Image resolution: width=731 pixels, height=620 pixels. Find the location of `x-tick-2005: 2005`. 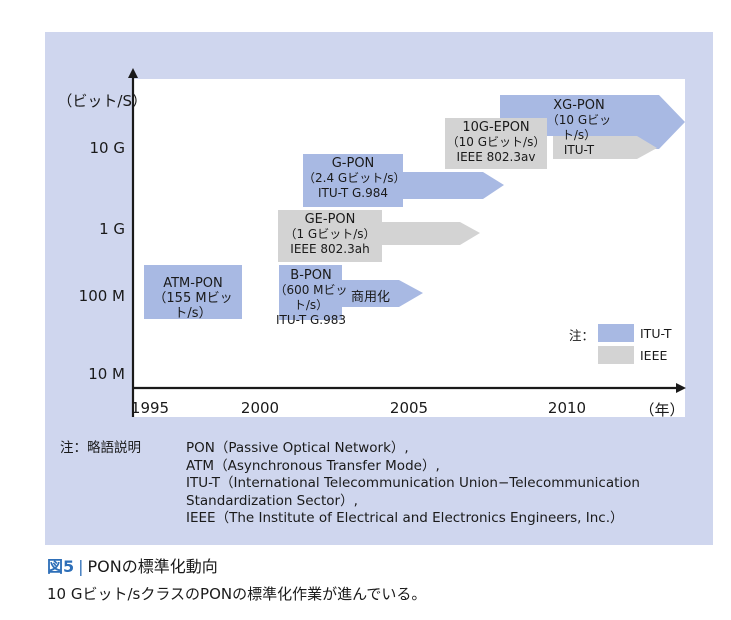

x-tick-2005: 2005 is located at coordinates (409, 408).